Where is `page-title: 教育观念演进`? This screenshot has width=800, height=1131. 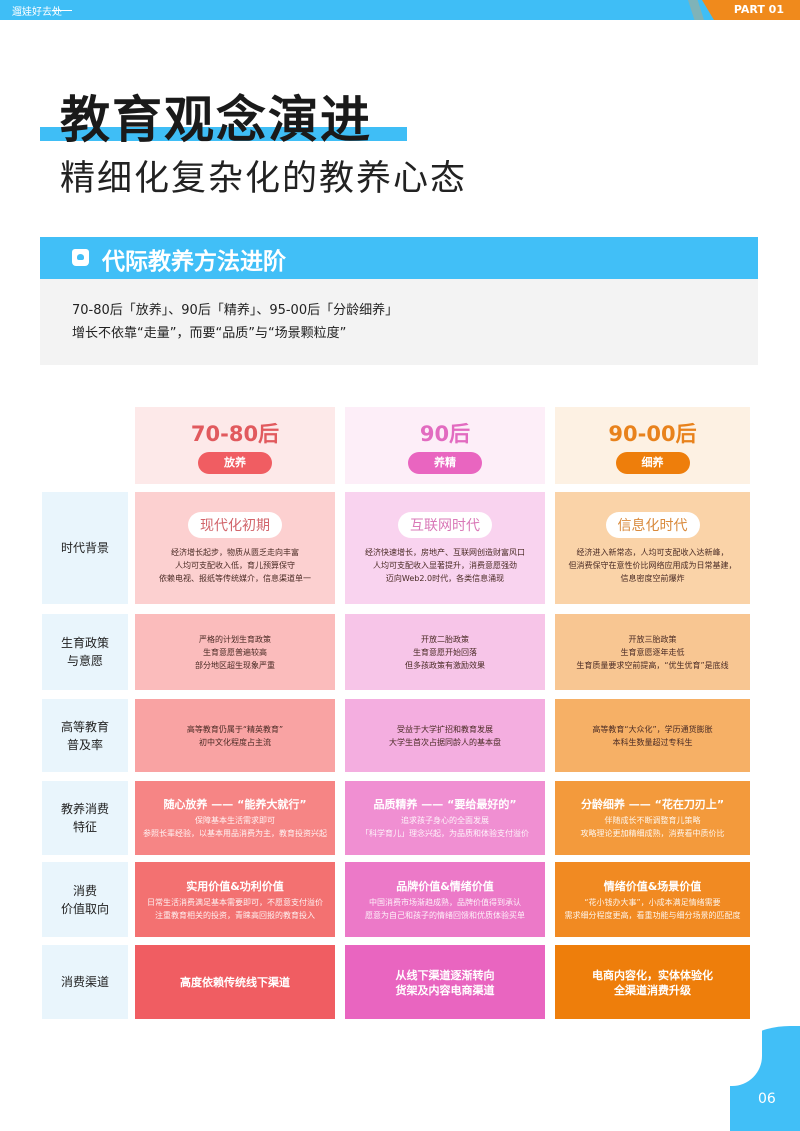 page-title: 教育观念演进 is located at coordinates (216, 120).